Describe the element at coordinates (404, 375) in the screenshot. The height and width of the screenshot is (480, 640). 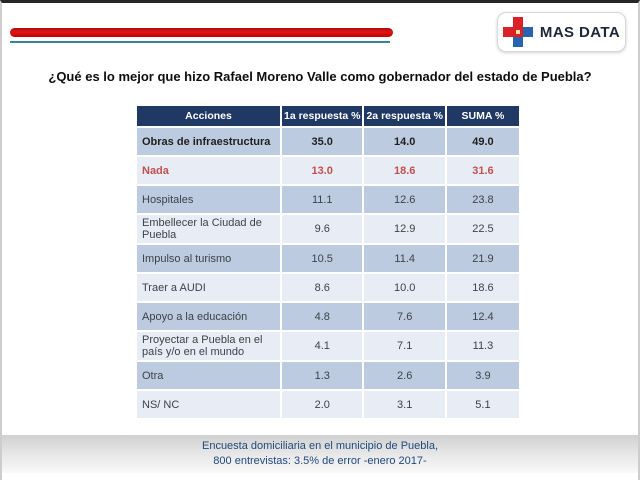
I see `value-cell: 2.6` at that location.